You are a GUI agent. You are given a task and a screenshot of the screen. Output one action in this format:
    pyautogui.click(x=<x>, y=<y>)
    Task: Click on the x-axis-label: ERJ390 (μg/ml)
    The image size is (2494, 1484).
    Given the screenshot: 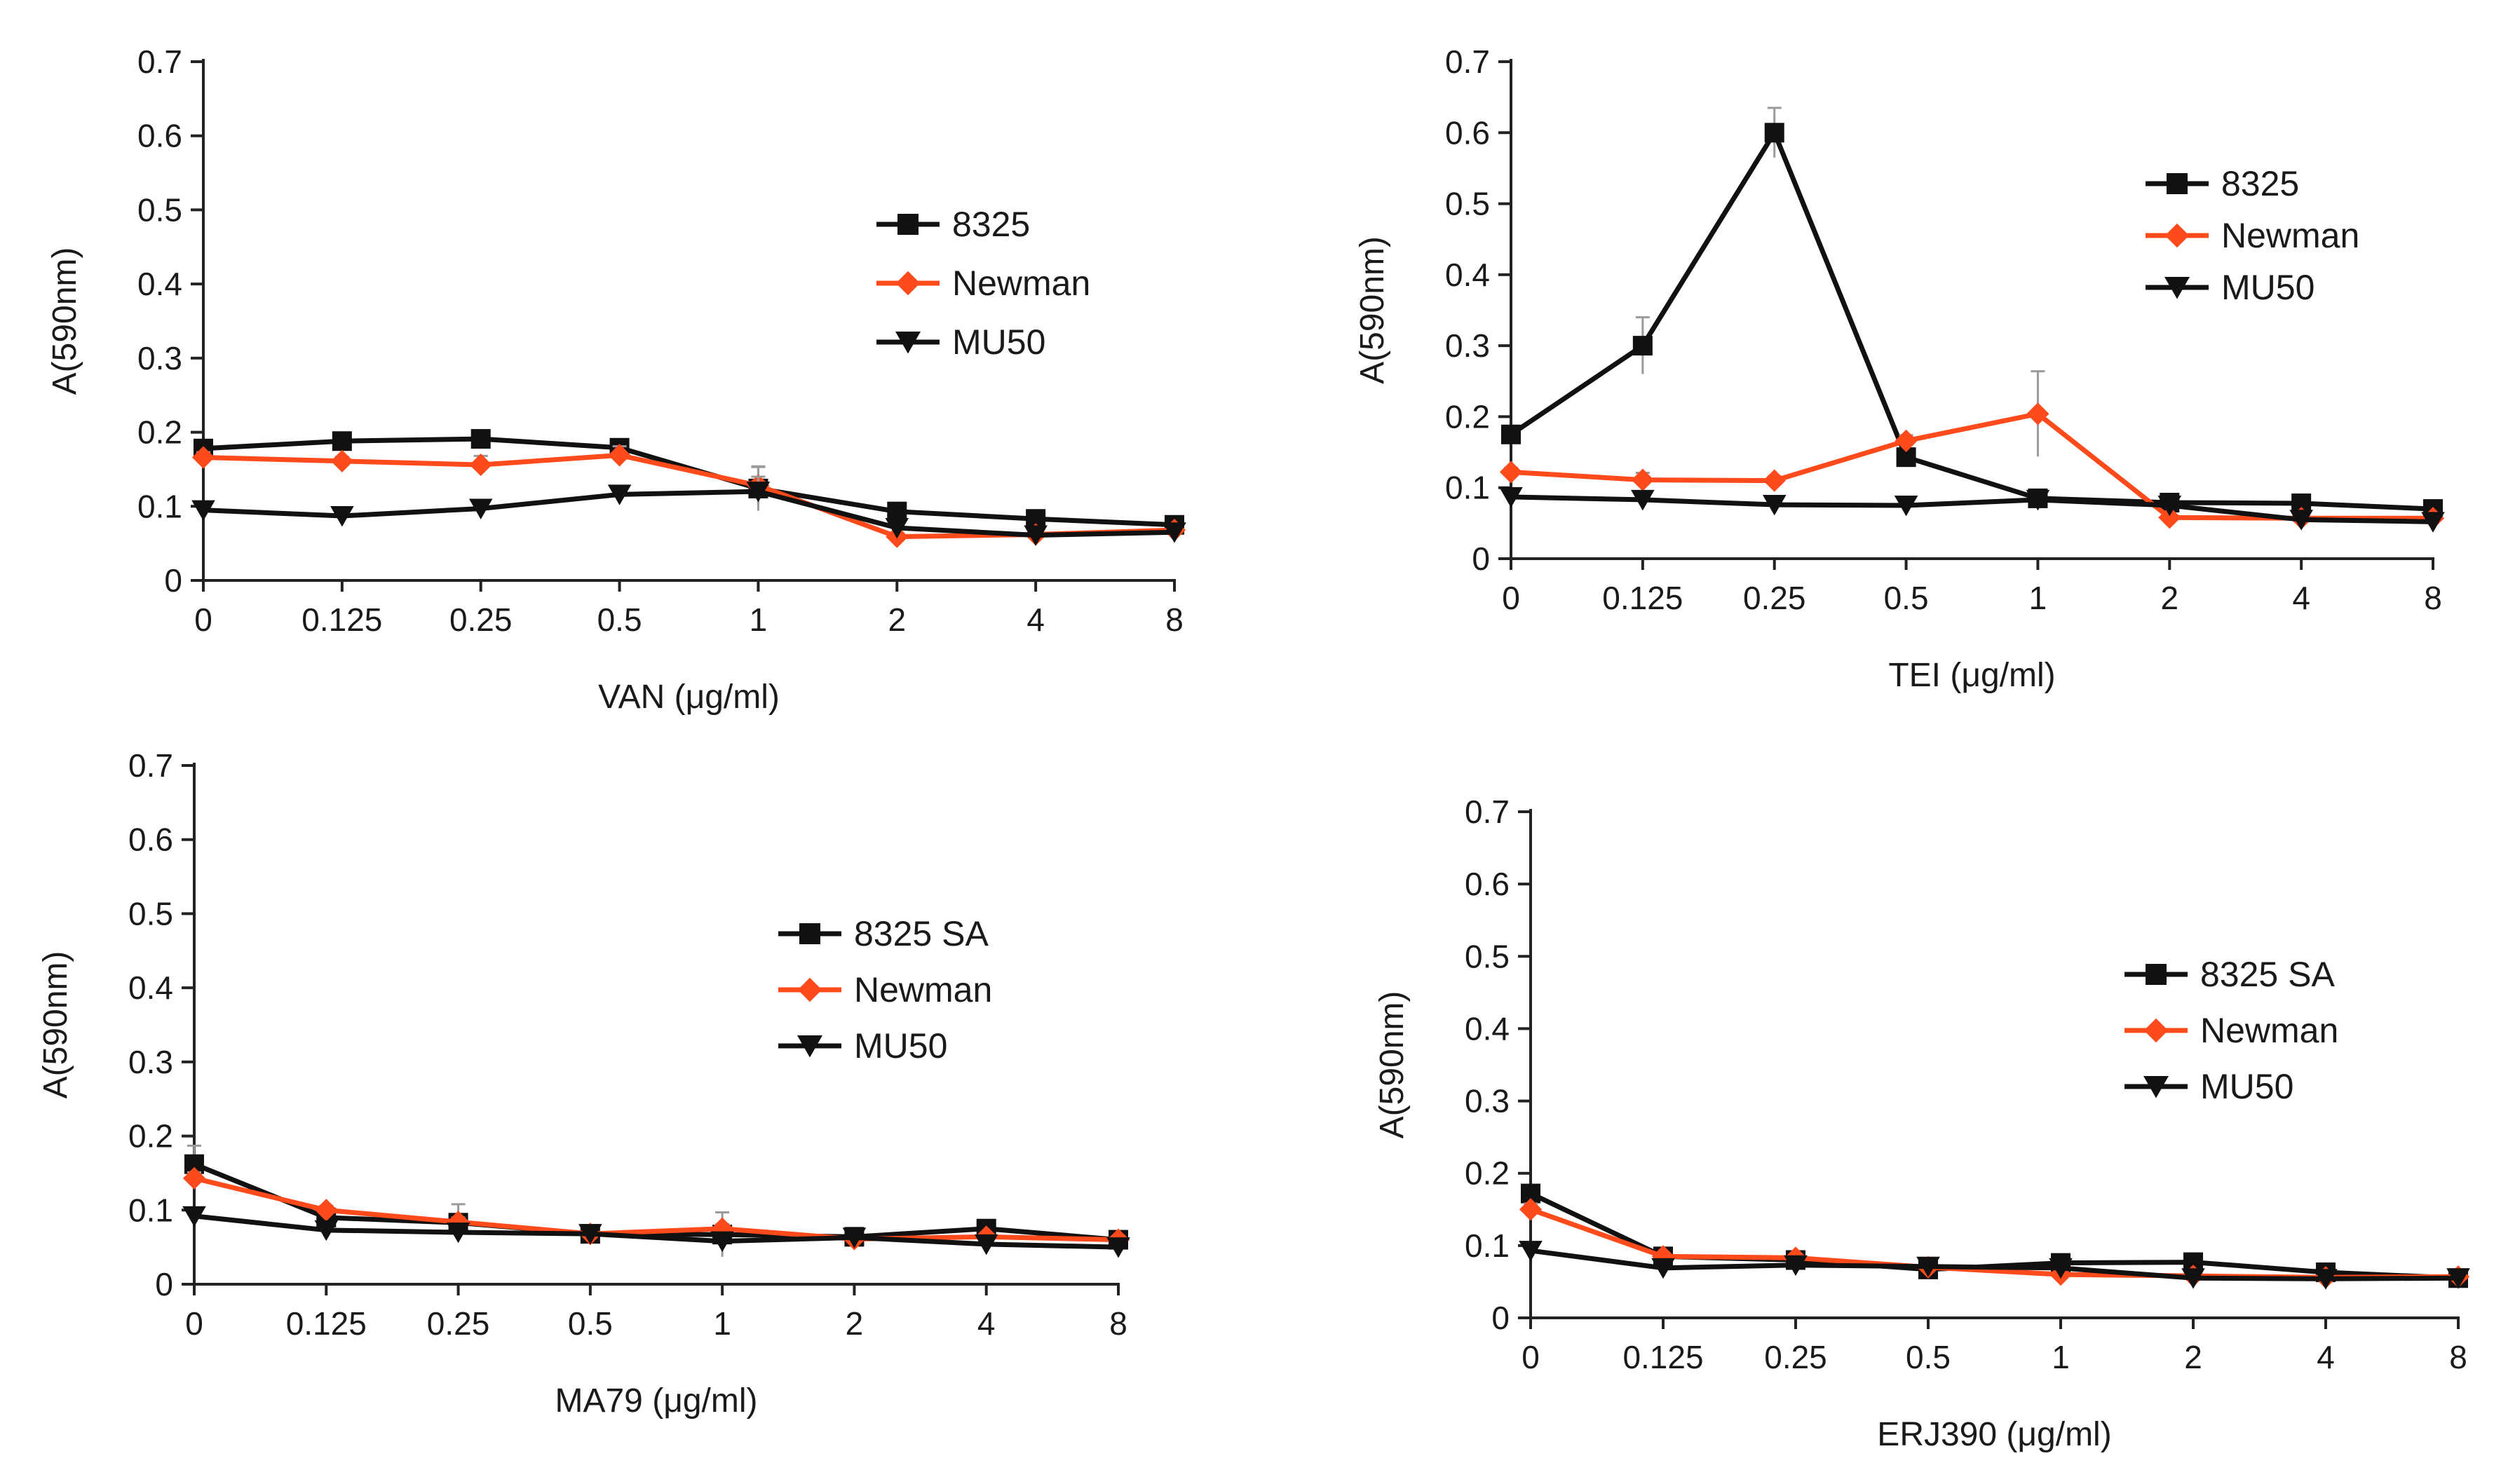 What is the action you would take?
    pyautogui.click(x=1994, y=1434)
    